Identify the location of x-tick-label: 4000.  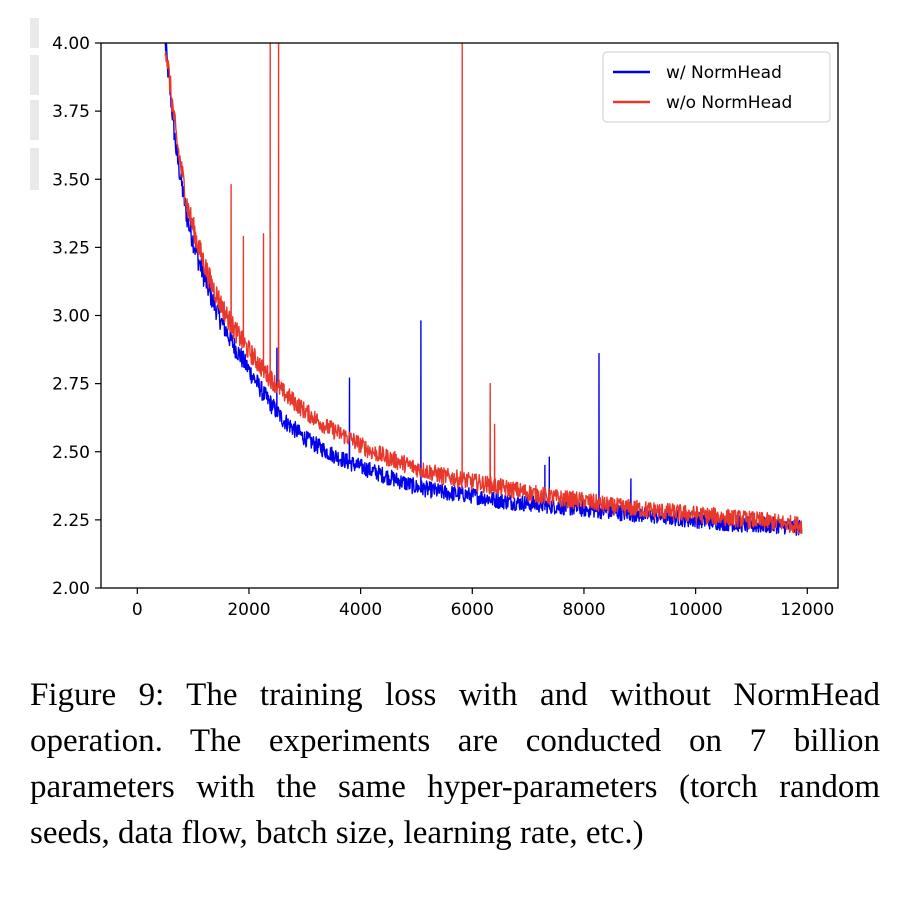
(360, 610).